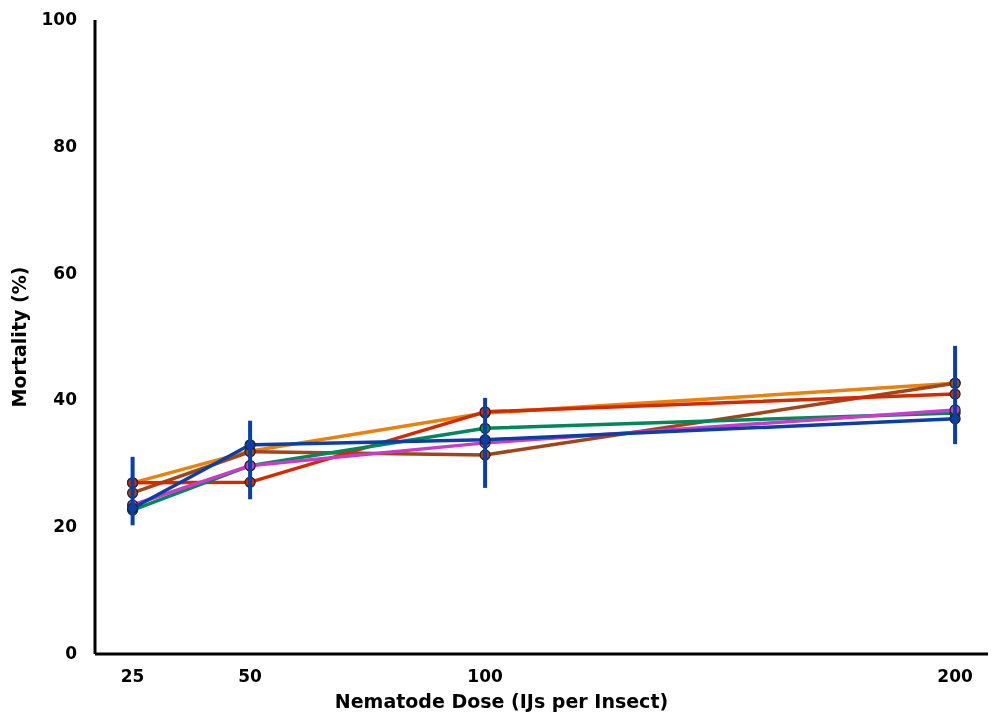 This screenshot has height=718, width=1008. I want to click on y-tick-label: 0, so click(71, 653).